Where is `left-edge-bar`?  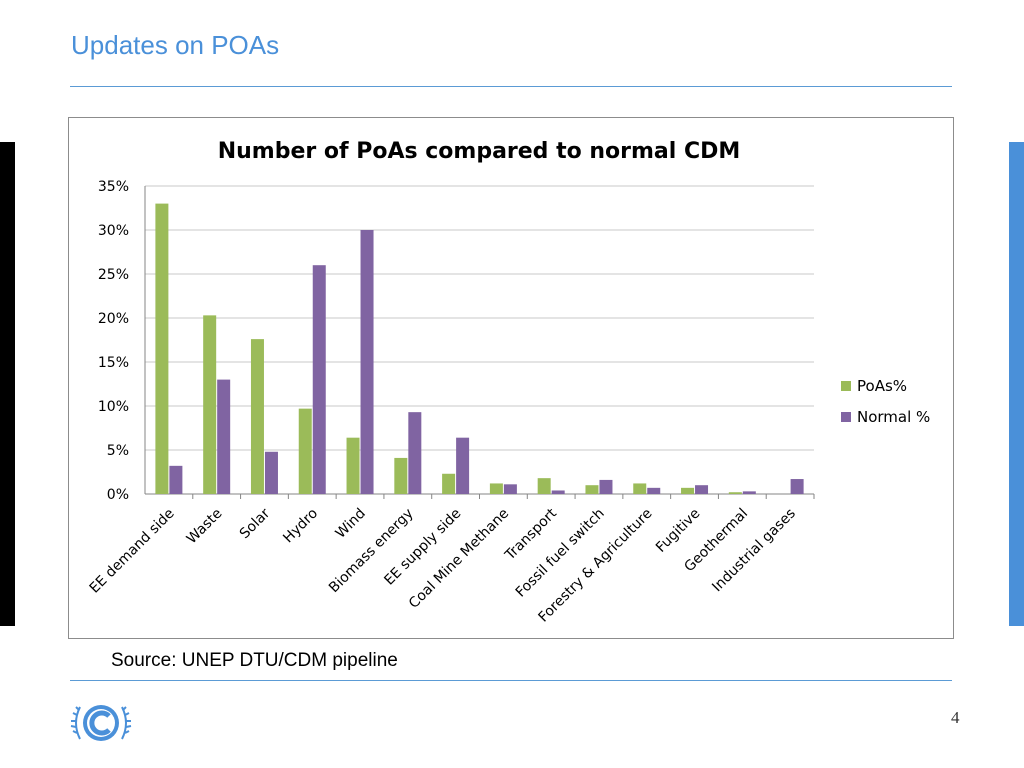
left-edge-bar is located at coordinates (7, 384).